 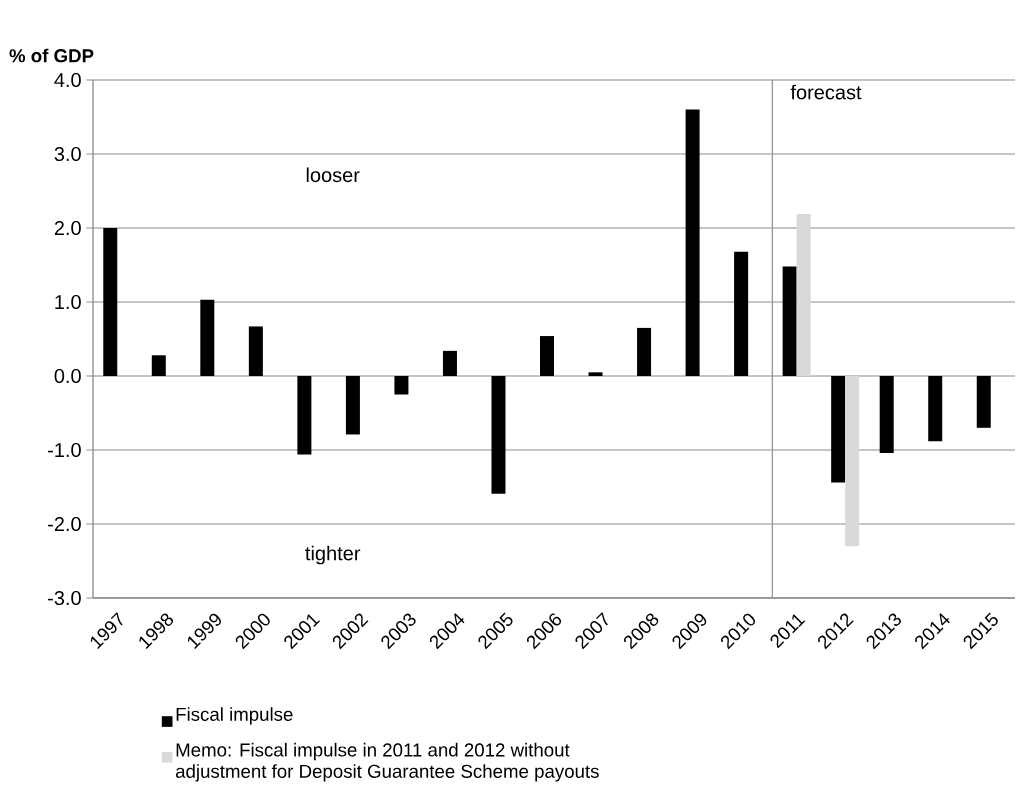 What do you see at coordinates (64, 598) in the screenshot?
I see `y-tick-label: -3.0` at bounding box center [64, 598].